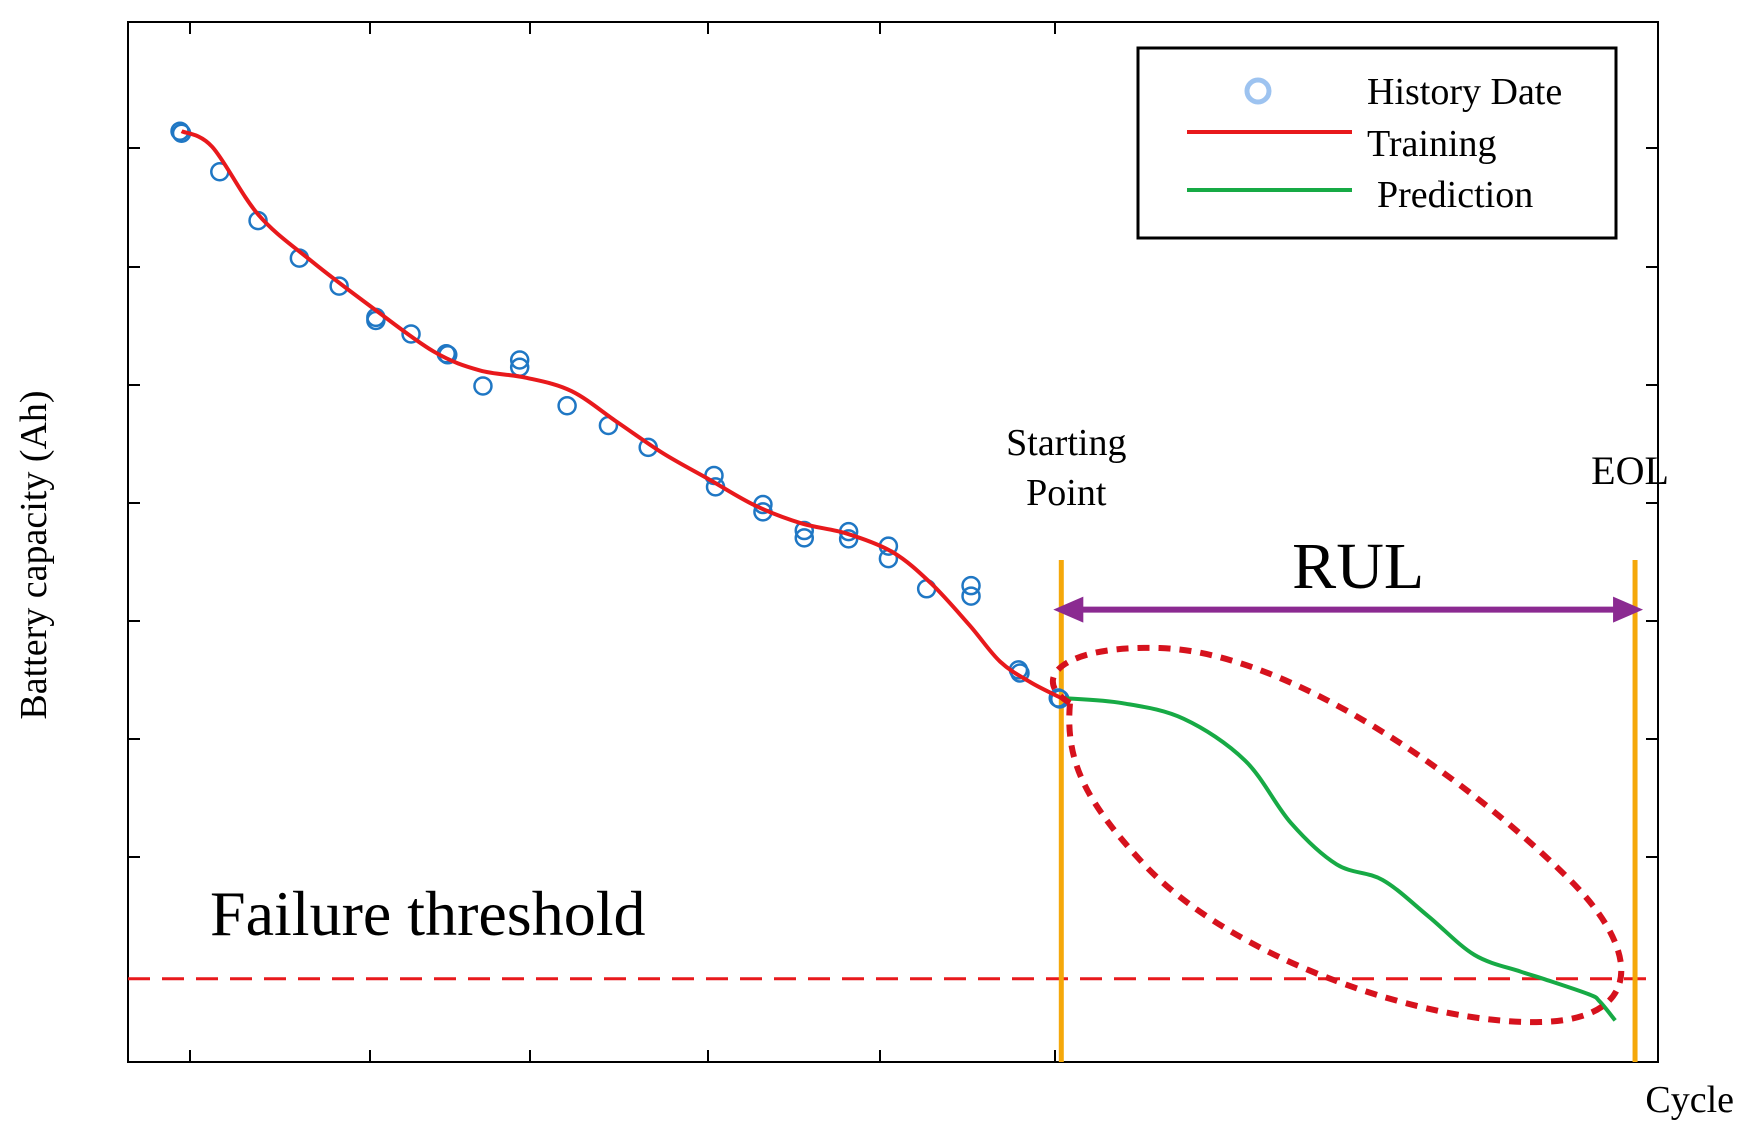 Image resolution: width=1743 pixels, height=1138 pixels. Describe the element at coordinates (1066, 443) in the screenshot. I see `starting-point-label-line: Starting` at that location.